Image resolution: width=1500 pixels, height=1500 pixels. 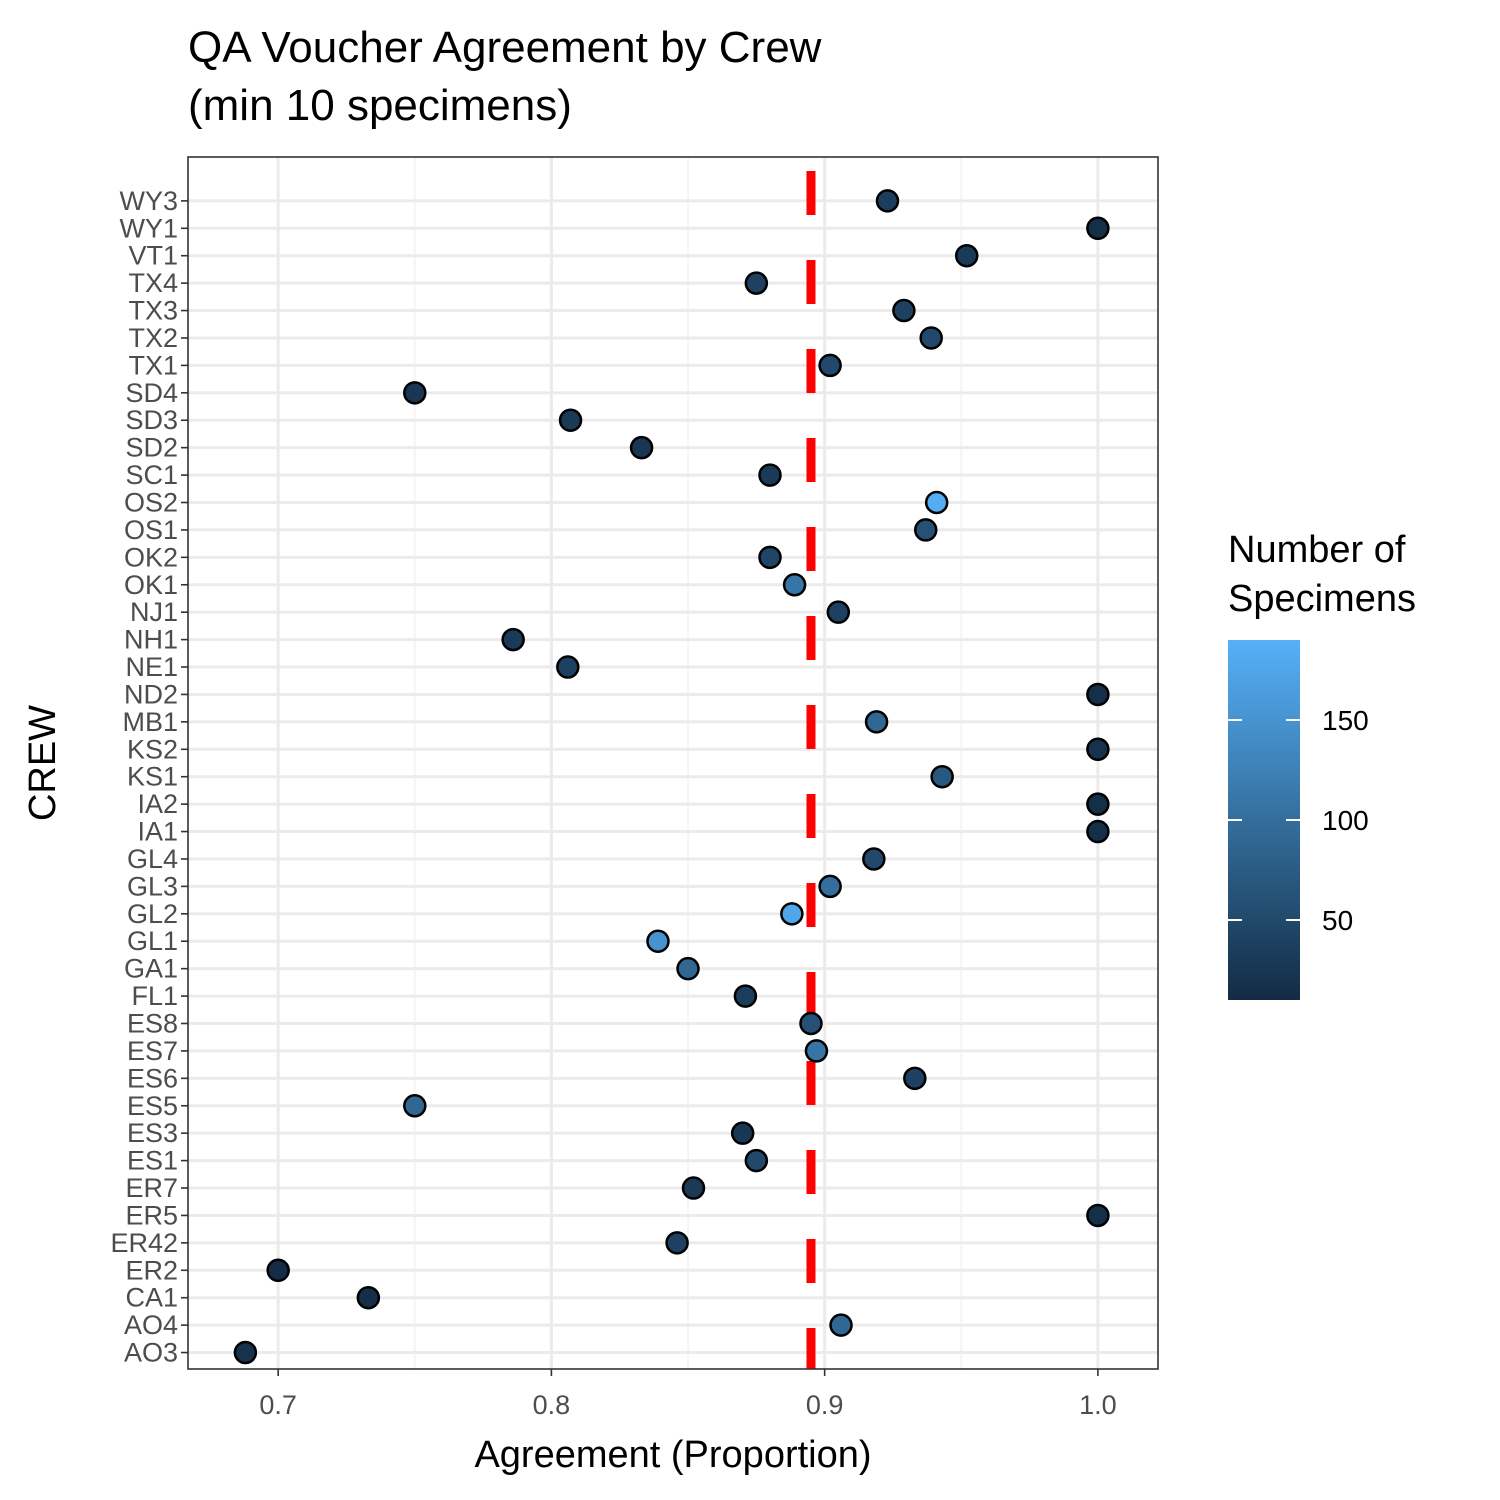 What do you see at coordinates (157, 832) in the screenshot?
I see `y-tick-label: IA1` at bounding box center [157, 832].